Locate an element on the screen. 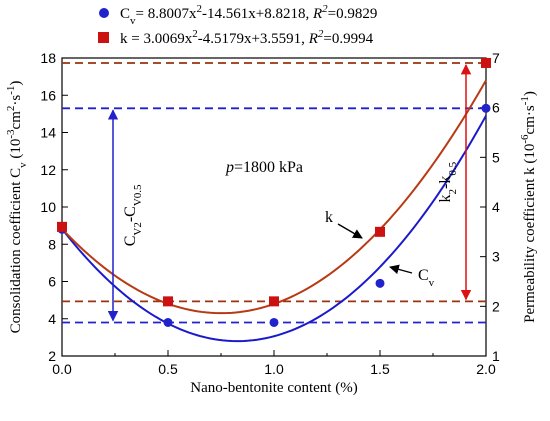  x-tick-label: 0.0 is located at coordinates (62, 369).